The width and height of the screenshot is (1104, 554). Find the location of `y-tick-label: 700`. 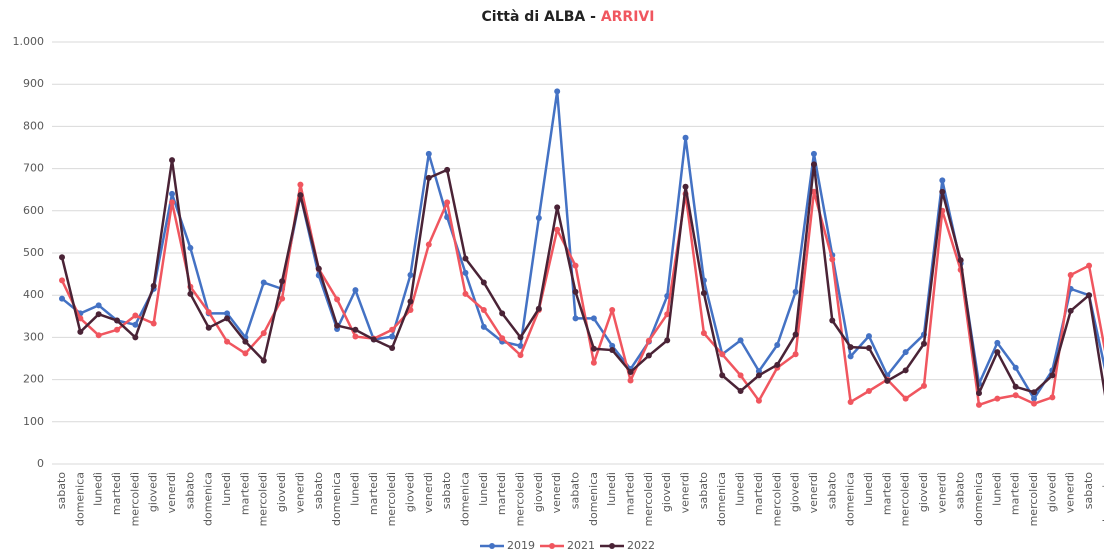

y-tick-label: 700 is located at coordinates (33, 168).